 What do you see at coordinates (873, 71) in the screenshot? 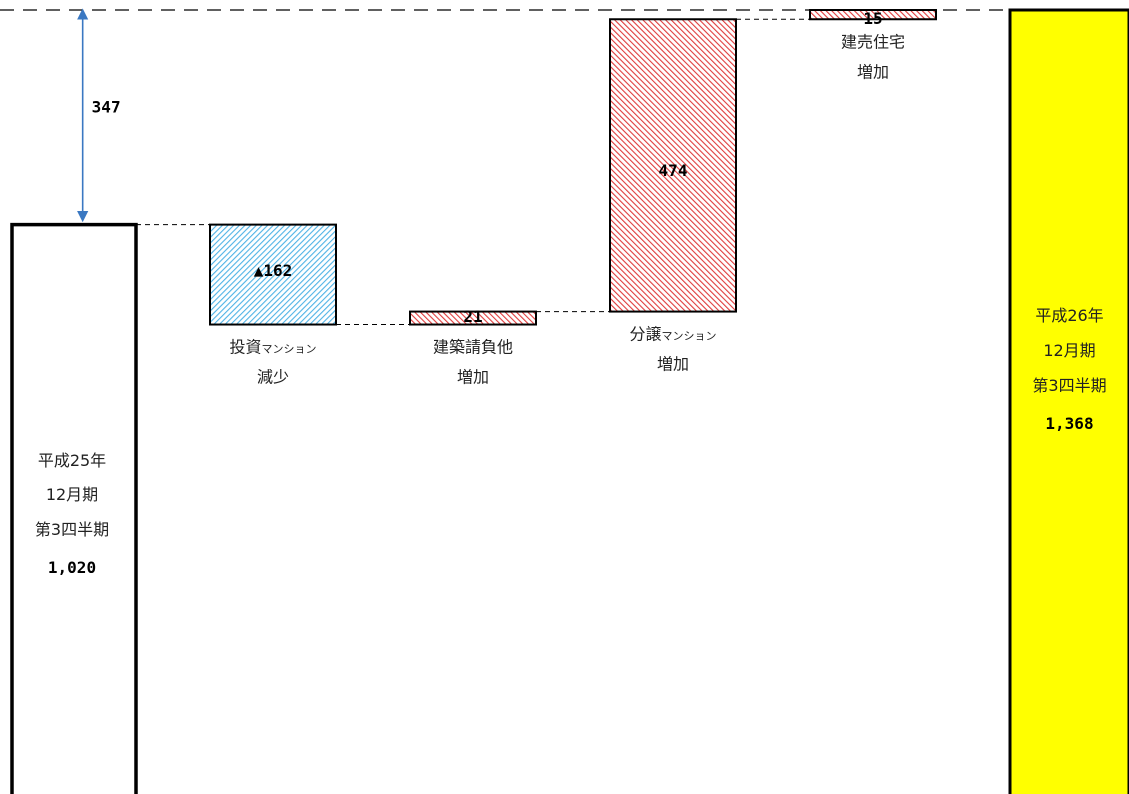
I see `category-label-line2-4: 増加` at bounding box center [873, 71].